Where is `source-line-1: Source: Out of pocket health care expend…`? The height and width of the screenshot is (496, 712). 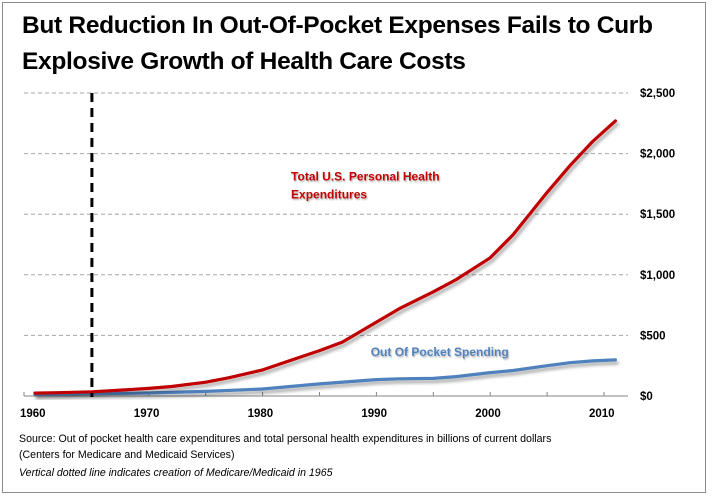
source-line-1: Source: Out of pocket health care expend… is located at coordinates (285, 439).